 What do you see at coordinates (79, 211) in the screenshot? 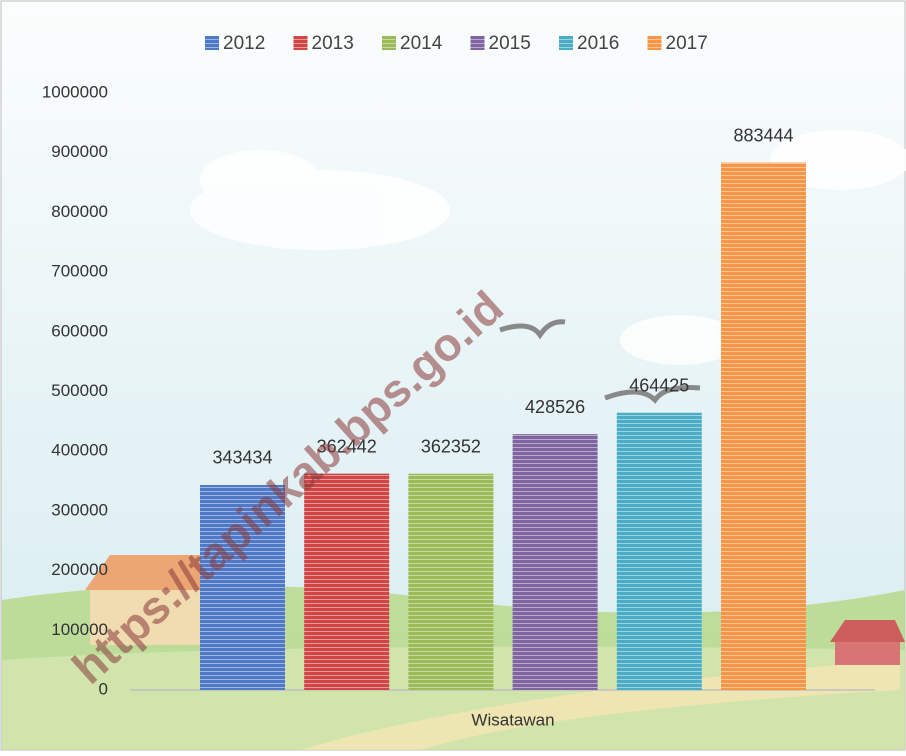
I see `y-tick-label: 800000` at bounding box center [79, 211].